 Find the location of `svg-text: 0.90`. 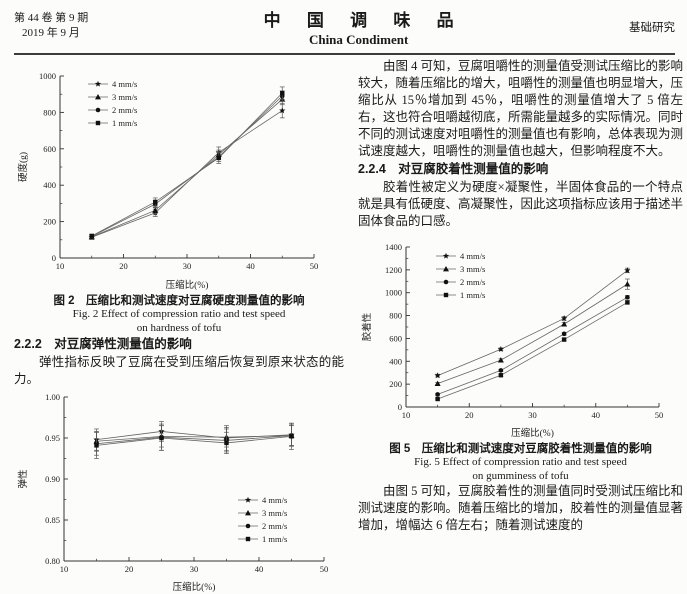

svg-text: 0.90 is located at coordinates (52, 479).